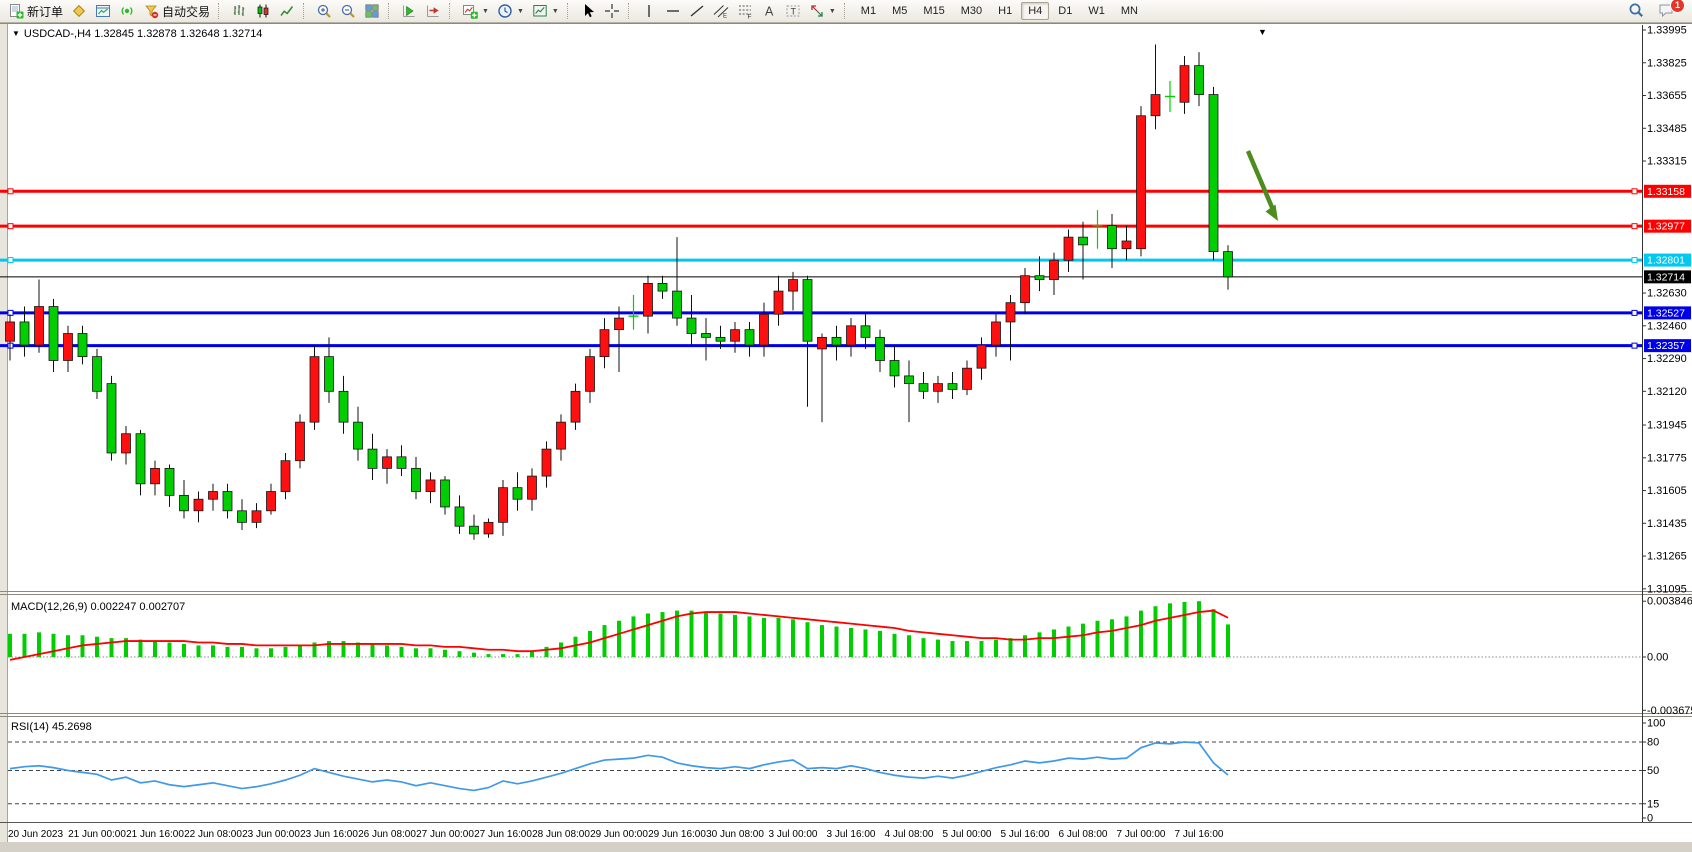 The height and width of the screenshot is (852, 1692). What do you see at coordinates (900, 11) in the screenshot?
I see `timeframe-m5-button: M5` at bounding box center [900, 11].